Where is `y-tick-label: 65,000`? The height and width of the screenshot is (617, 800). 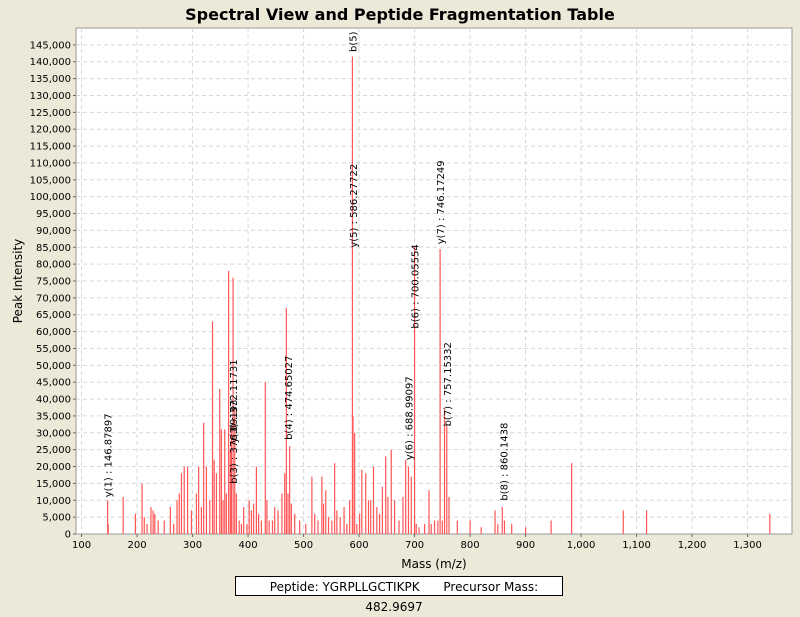
y-tick-label: 65,000 is located at coordinates (53, 315).